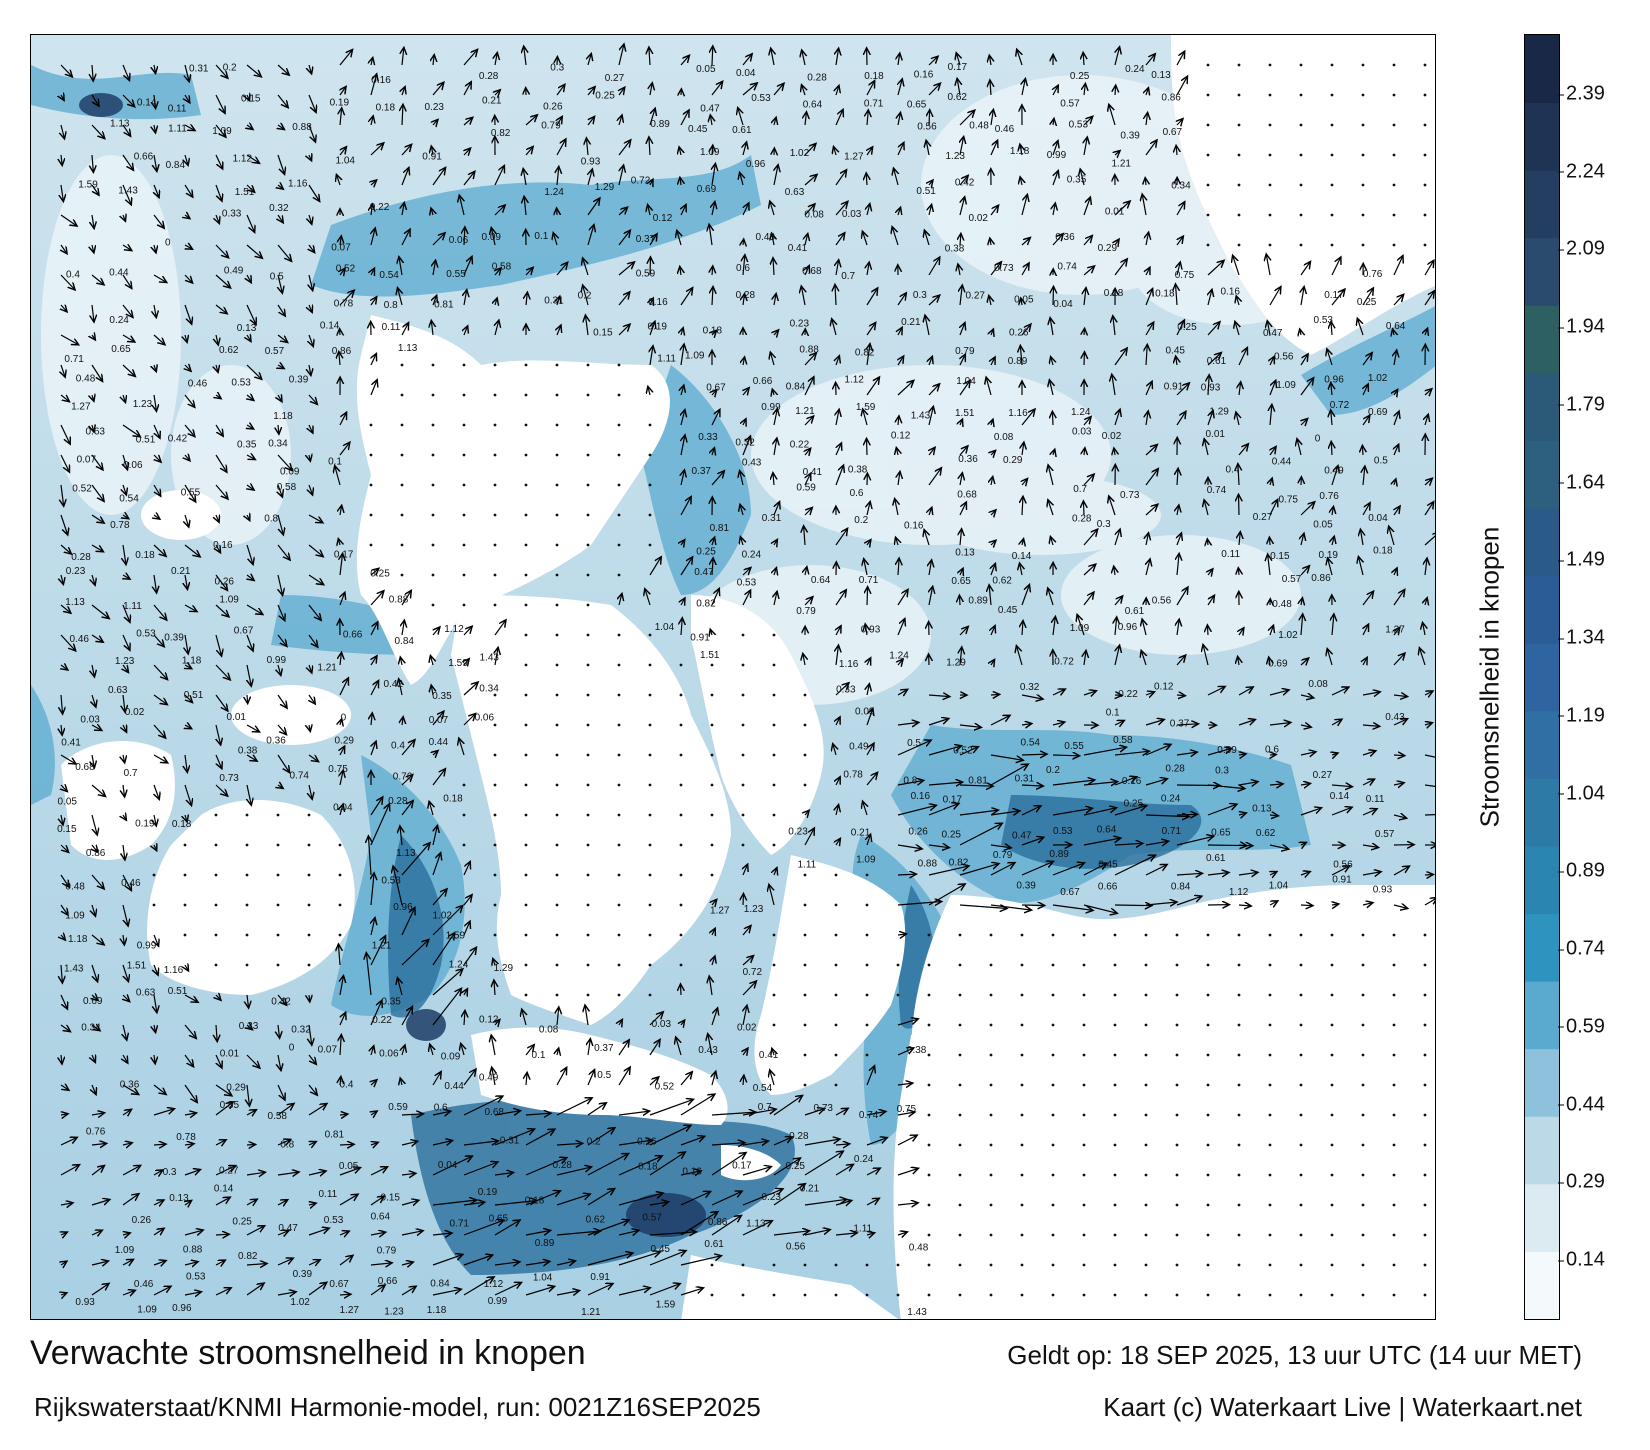 This screenshot has width=1650, height=1450. What do you see at coordinates (1013, 460) in the screenshot?
I see `speed-label: 0.29` at bounding box center [1013, 460].